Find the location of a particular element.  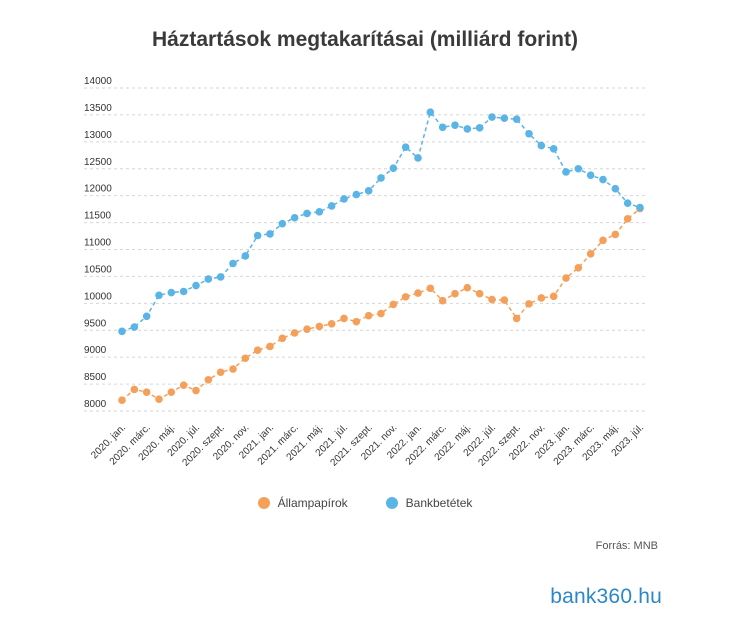

legend-item-allampapirok: Állampapírok is located at coordinates (302, 503).